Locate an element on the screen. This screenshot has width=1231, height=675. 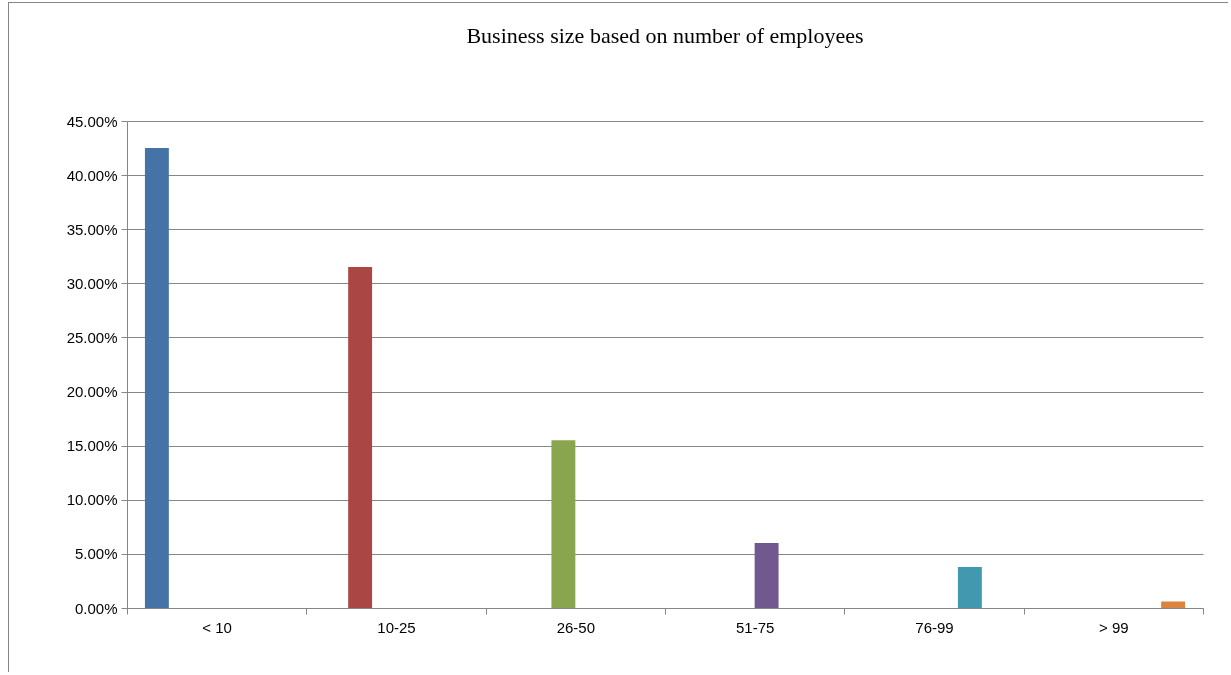
x-tick-label: 51-75 is located at coordinates (755, 627).